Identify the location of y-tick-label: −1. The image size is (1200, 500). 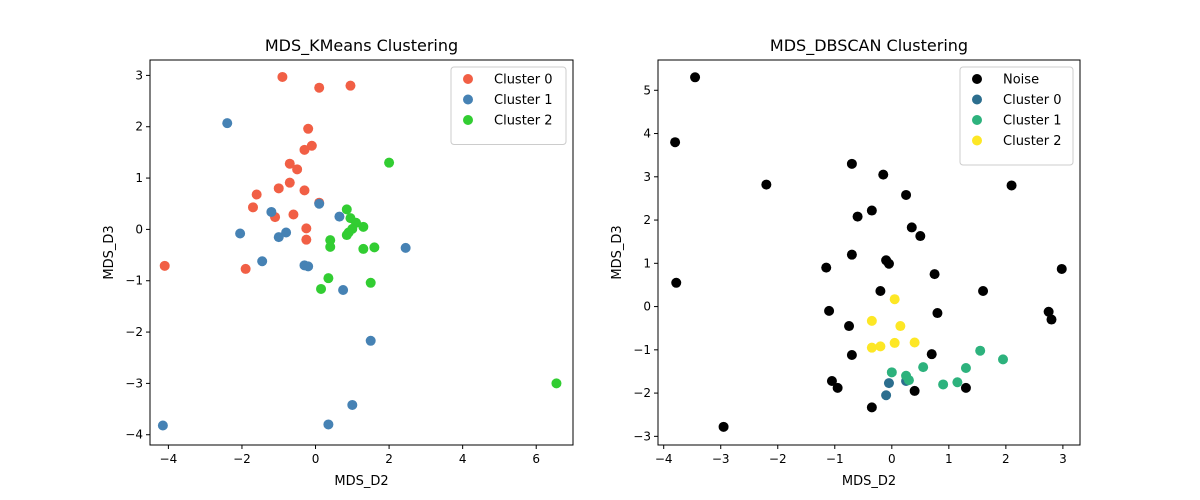
(134, 281).